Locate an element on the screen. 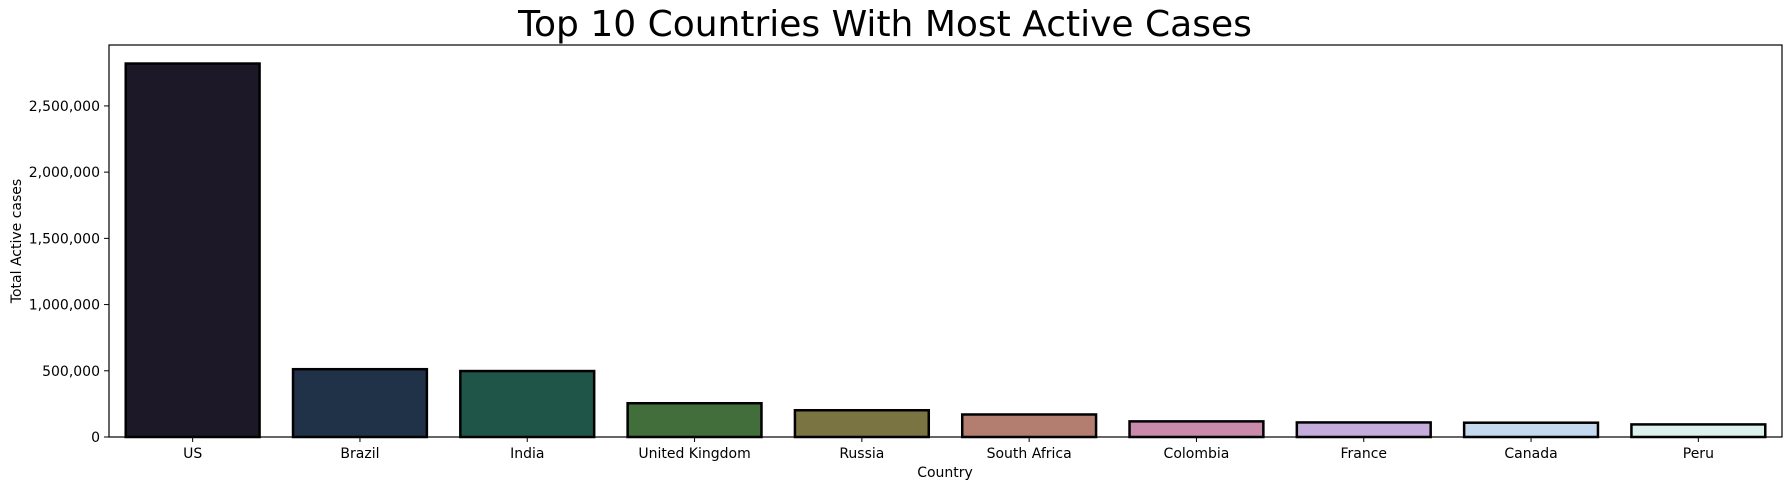 The height and width of the screenshot is (490, 1790). y-tick-label: 500,000 is located at coordinates (71, 372).